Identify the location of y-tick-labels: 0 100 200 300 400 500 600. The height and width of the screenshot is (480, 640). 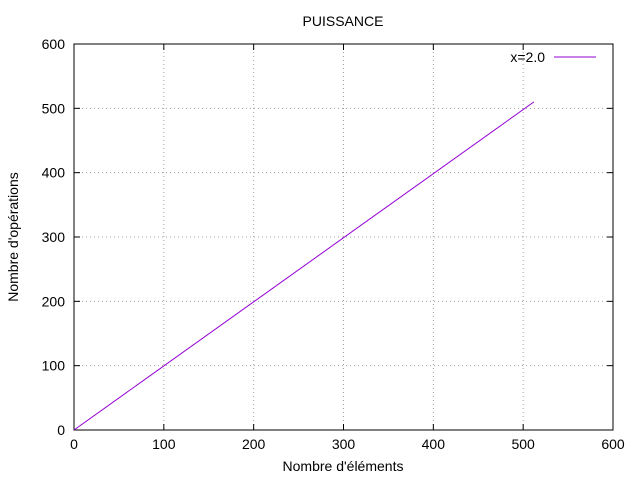
(54, 237).